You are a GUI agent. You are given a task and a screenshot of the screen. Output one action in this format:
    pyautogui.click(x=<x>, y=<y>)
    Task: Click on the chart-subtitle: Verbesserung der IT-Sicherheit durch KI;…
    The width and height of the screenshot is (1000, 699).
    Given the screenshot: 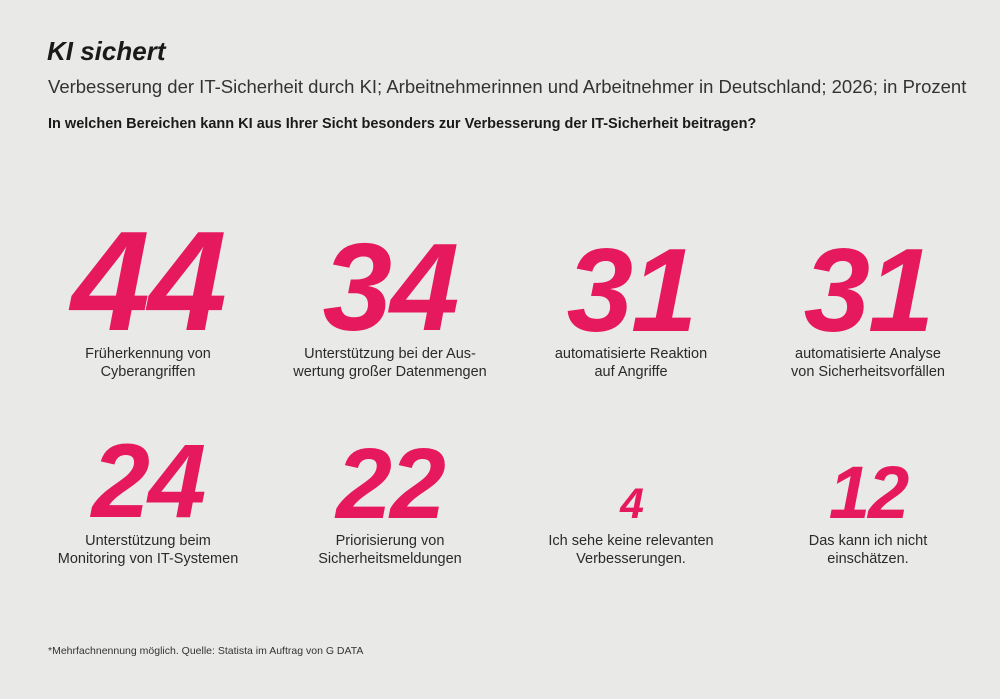 What is the action you would take?
    pyautogui.click(x=507, y=86)
    